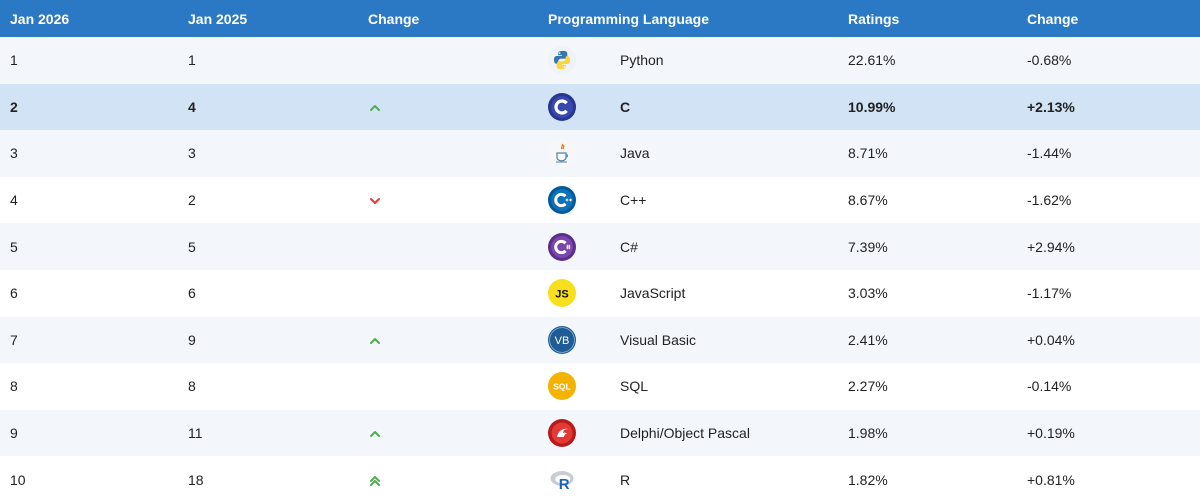 The image size is (1200, 503). Describe the element at coordinates (629, 18) in the screenshot. I see `header-language: Programming Language` at that location.